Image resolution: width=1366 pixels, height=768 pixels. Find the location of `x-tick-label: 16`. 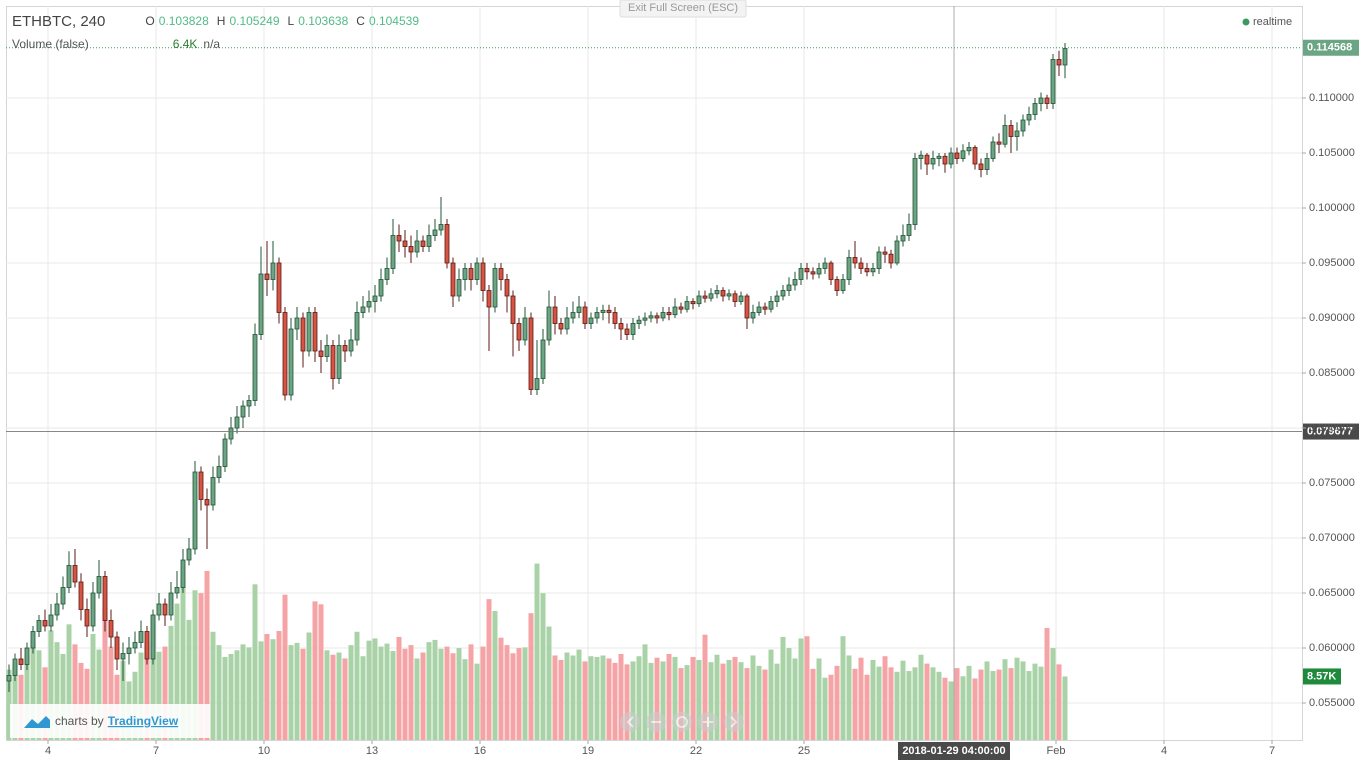

x-tick-label: 16 is located at coordinates (480, 751).